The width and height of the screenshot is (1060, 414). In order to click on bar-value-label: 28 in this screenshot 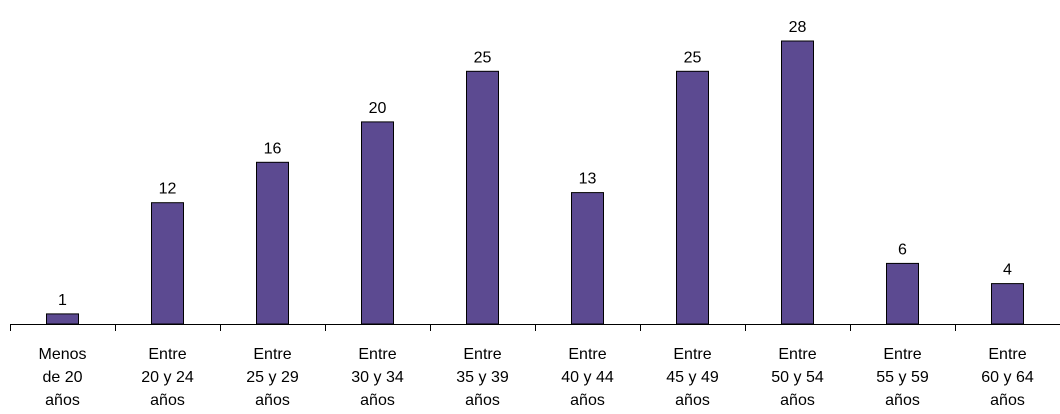, I will do `click(798, 27)`.